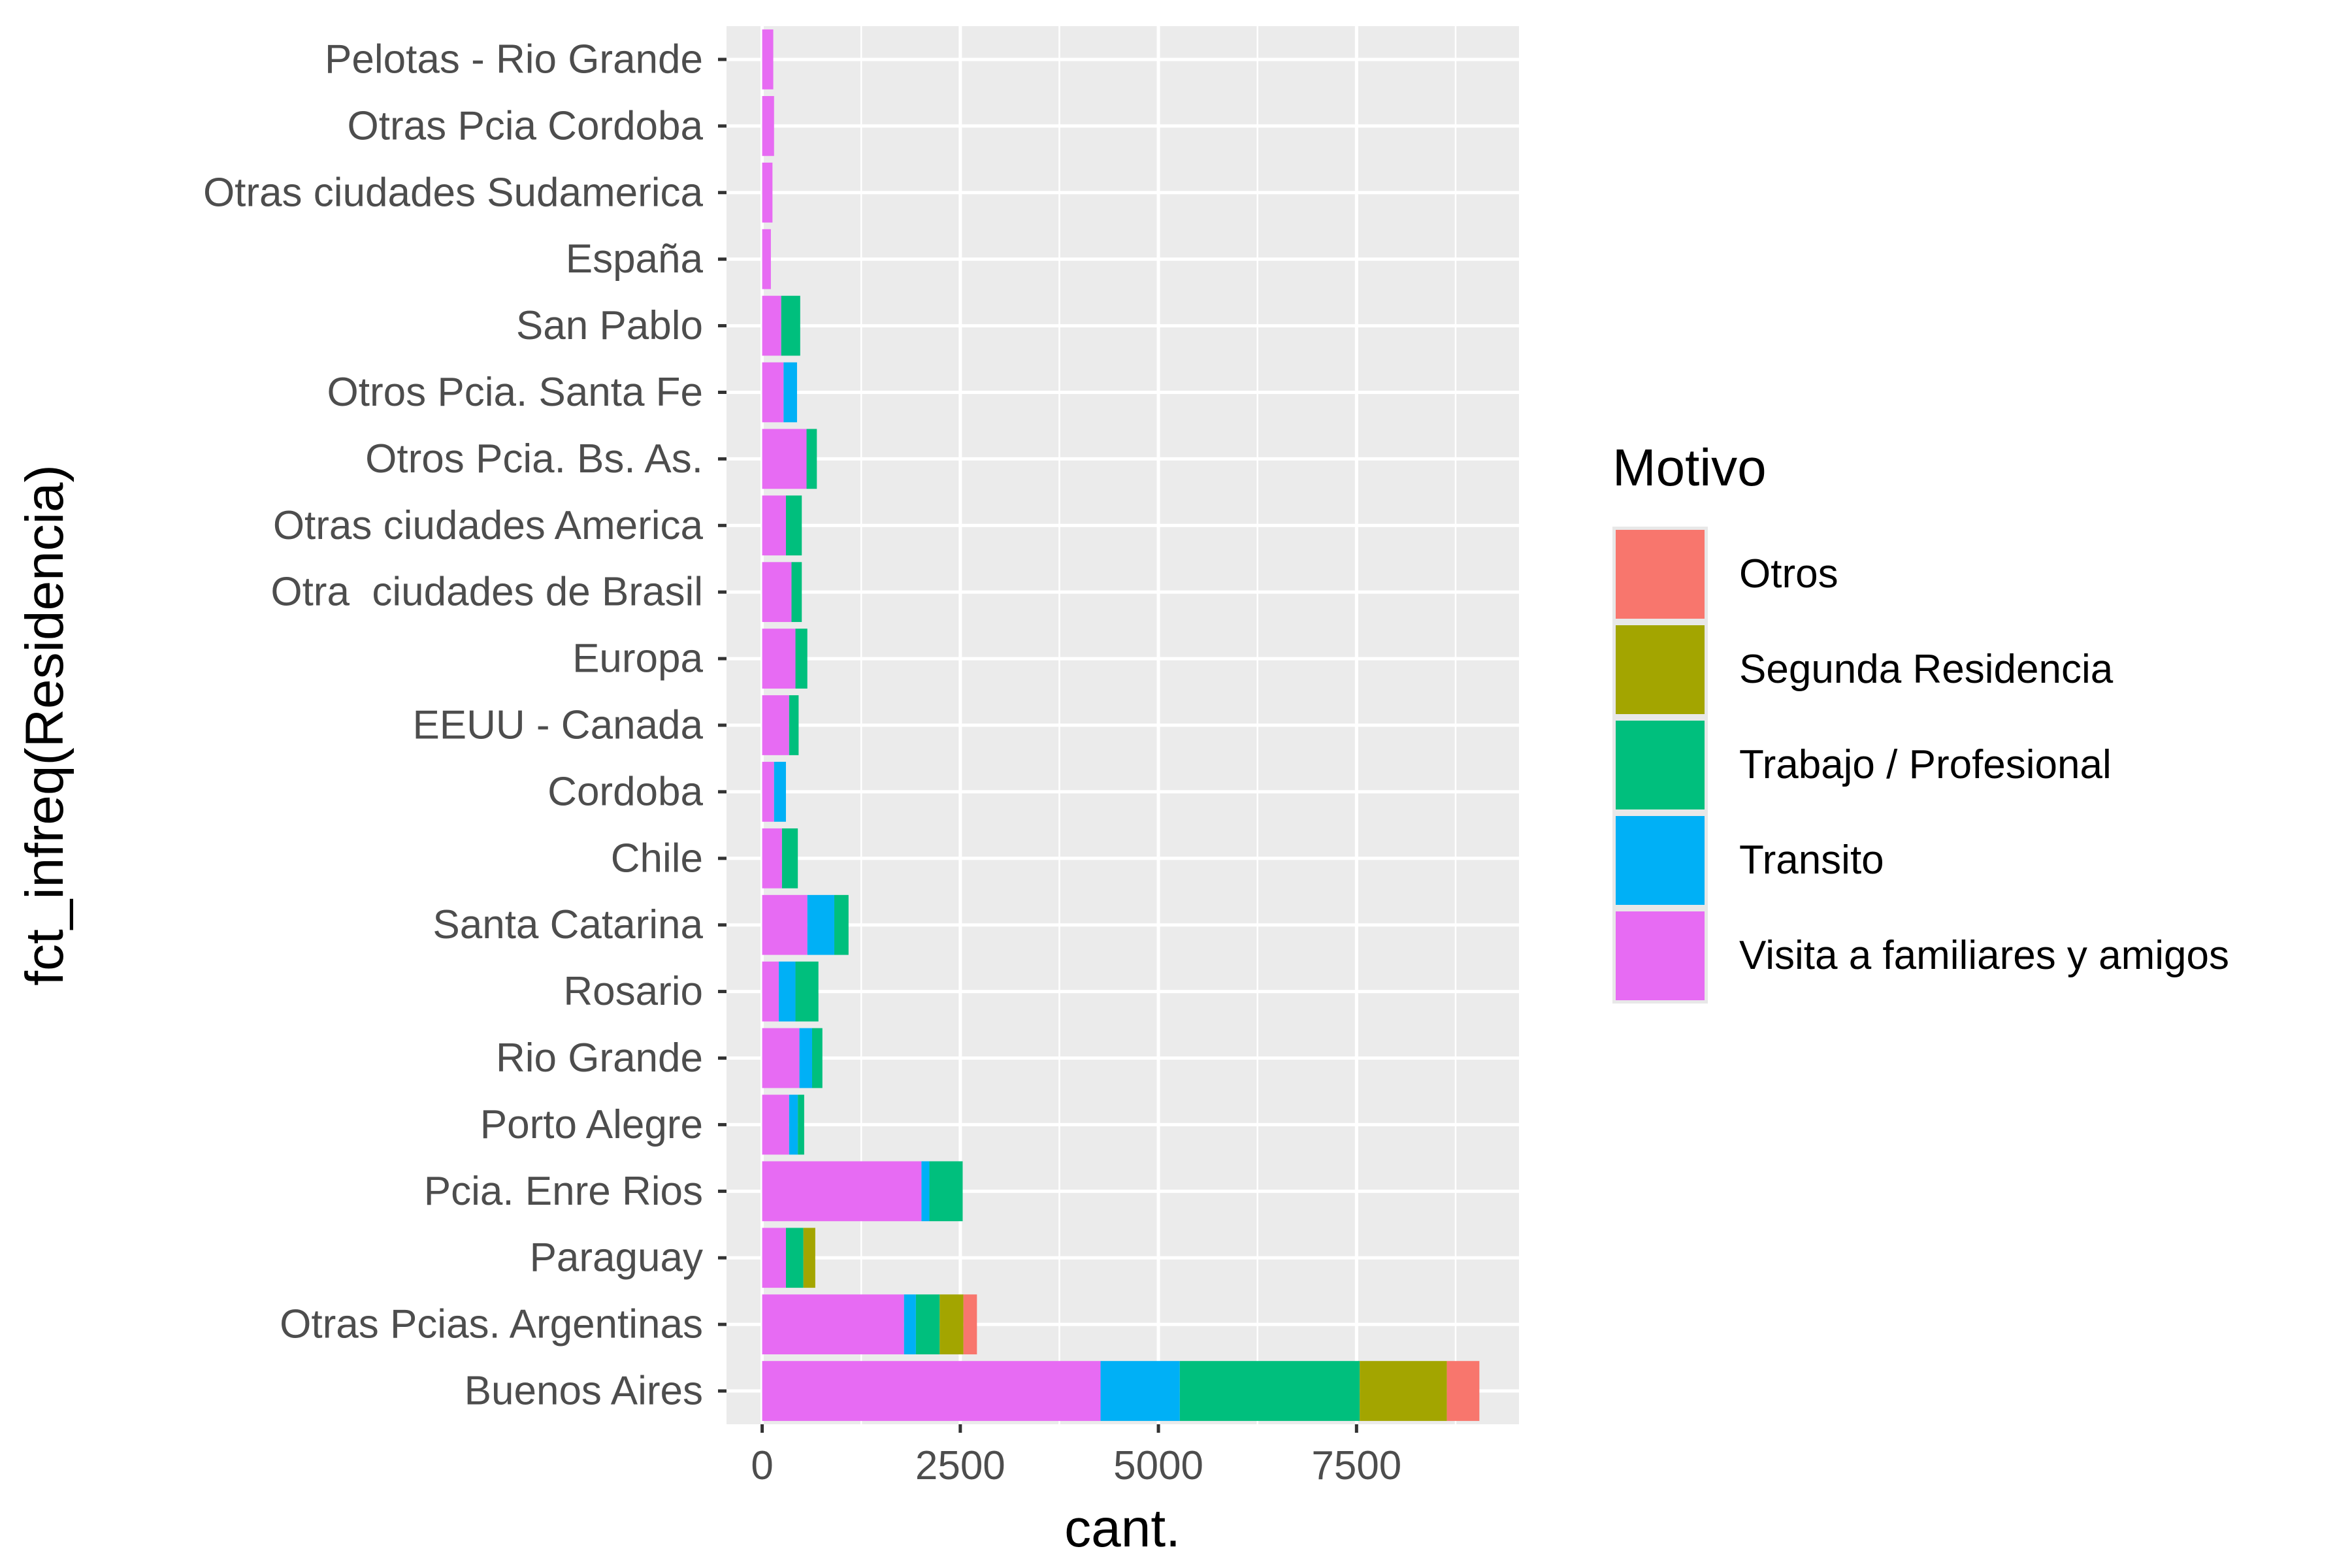  I want to click on y-tick-label: Otros Pcia. Bs. As., so click(534, 459).